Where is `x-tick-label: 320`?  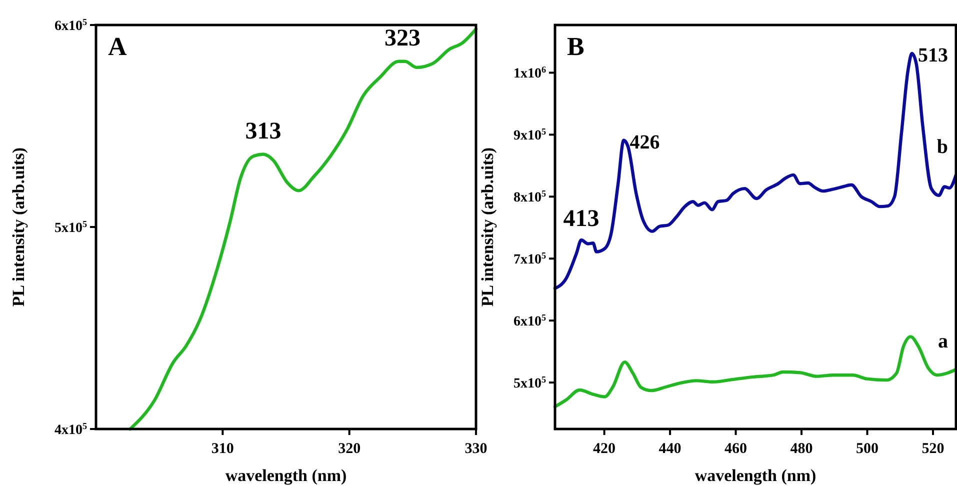
x-tick-label: 320 is located at coordinates (349, 449).